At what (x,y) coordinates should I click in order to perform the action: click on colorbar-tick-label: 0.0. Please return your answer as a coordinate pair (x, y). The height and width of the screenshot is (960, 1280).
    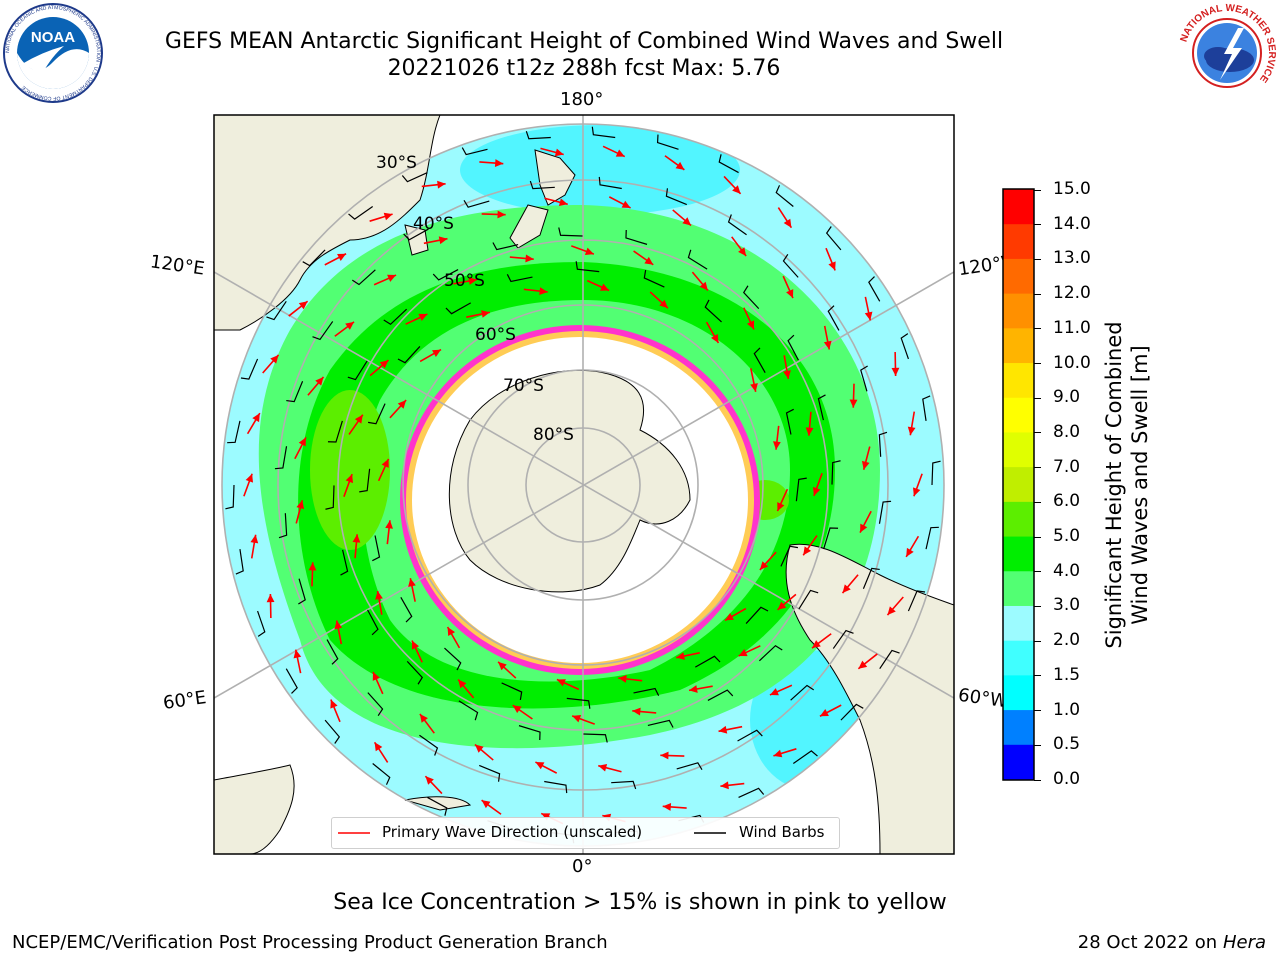
    Looking at the image, I should click on (1067, 779).